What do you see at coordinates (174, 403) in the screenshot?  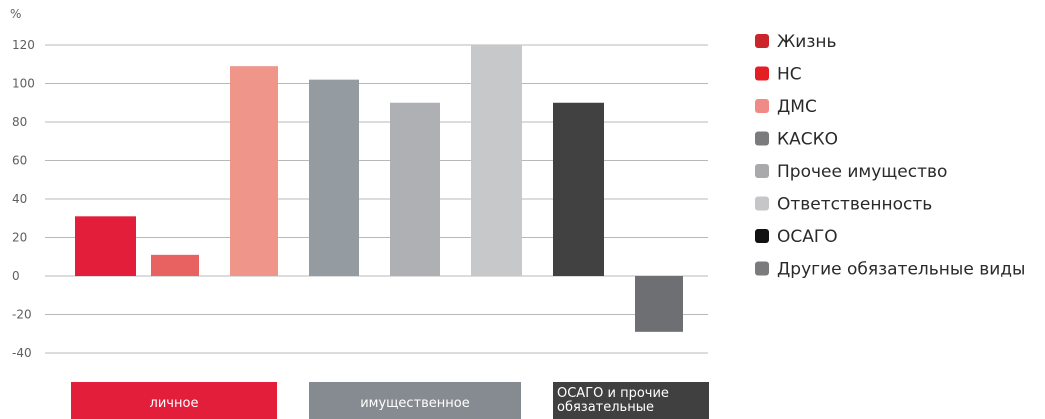 I see `group-label: личное` at bounding box center [174, 403].